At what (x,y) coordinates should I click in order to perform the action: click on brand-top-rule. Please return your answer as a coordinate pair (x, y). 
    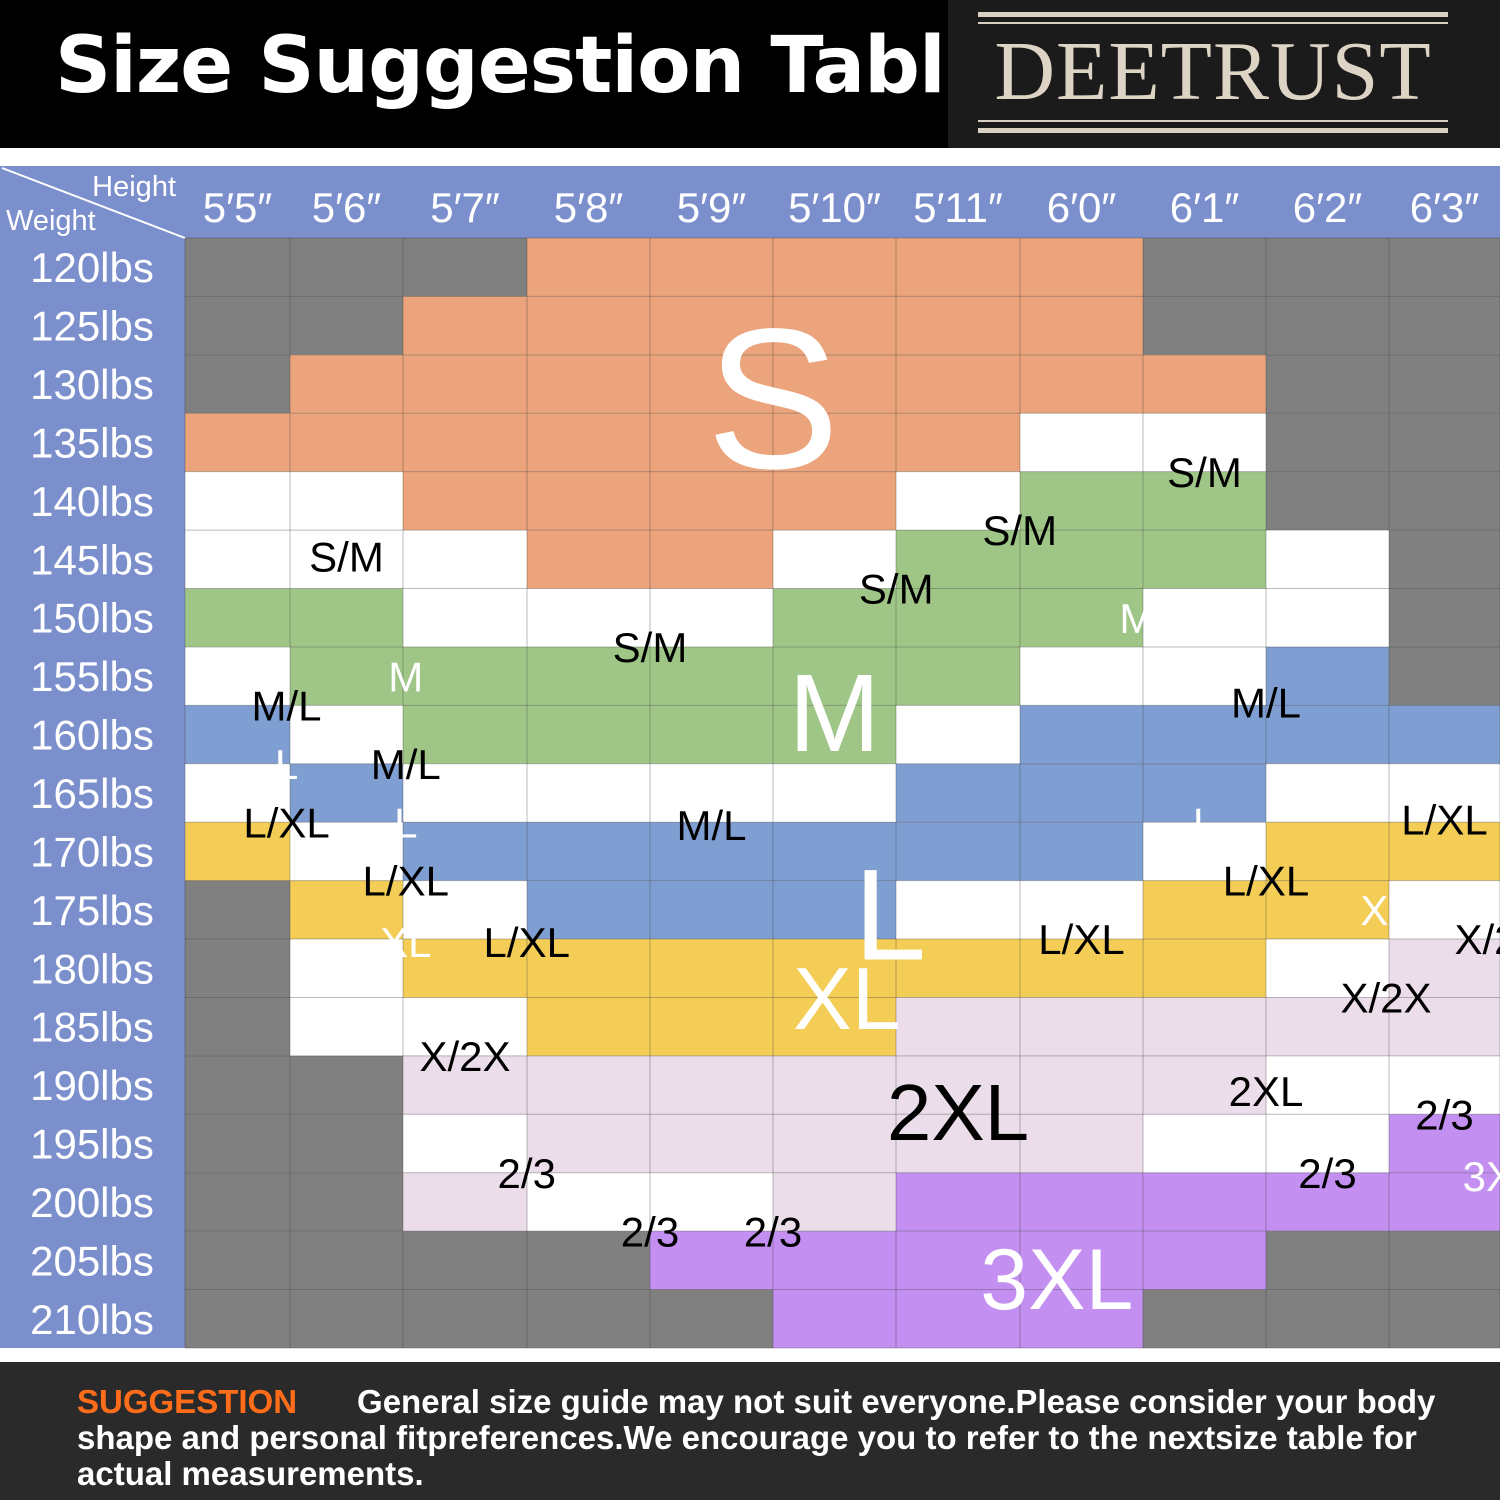
    Looking at the image, I should click on (1213, 14).